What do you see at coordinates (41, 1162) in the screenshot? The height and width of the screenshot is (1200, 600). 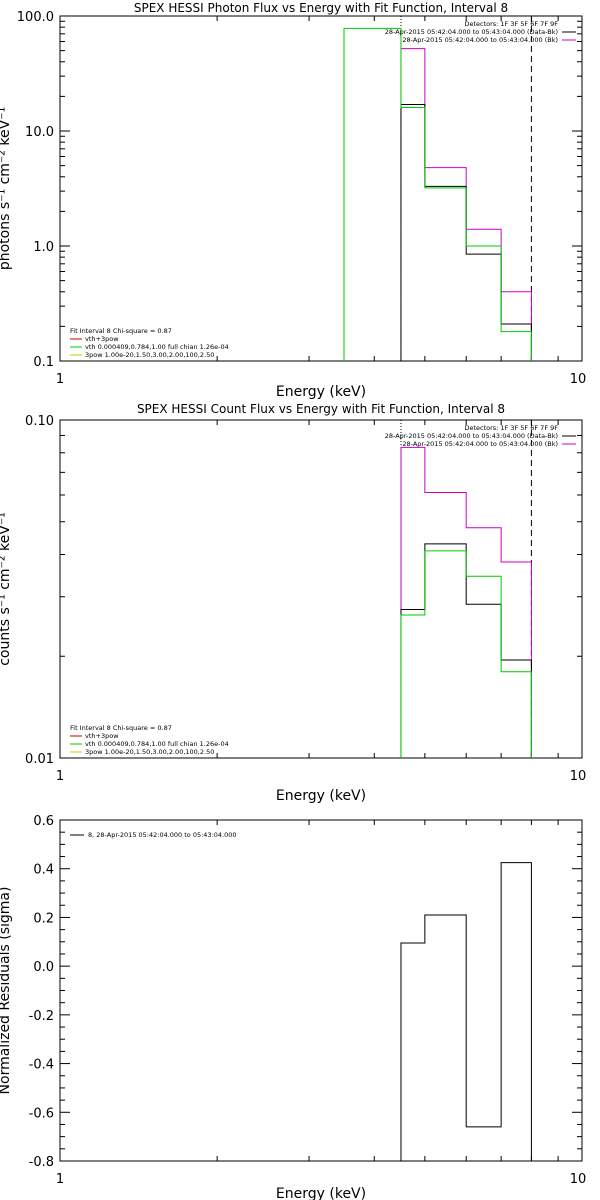 I see `y-tick-label: -0.8` at bounding box center [41, 1162].